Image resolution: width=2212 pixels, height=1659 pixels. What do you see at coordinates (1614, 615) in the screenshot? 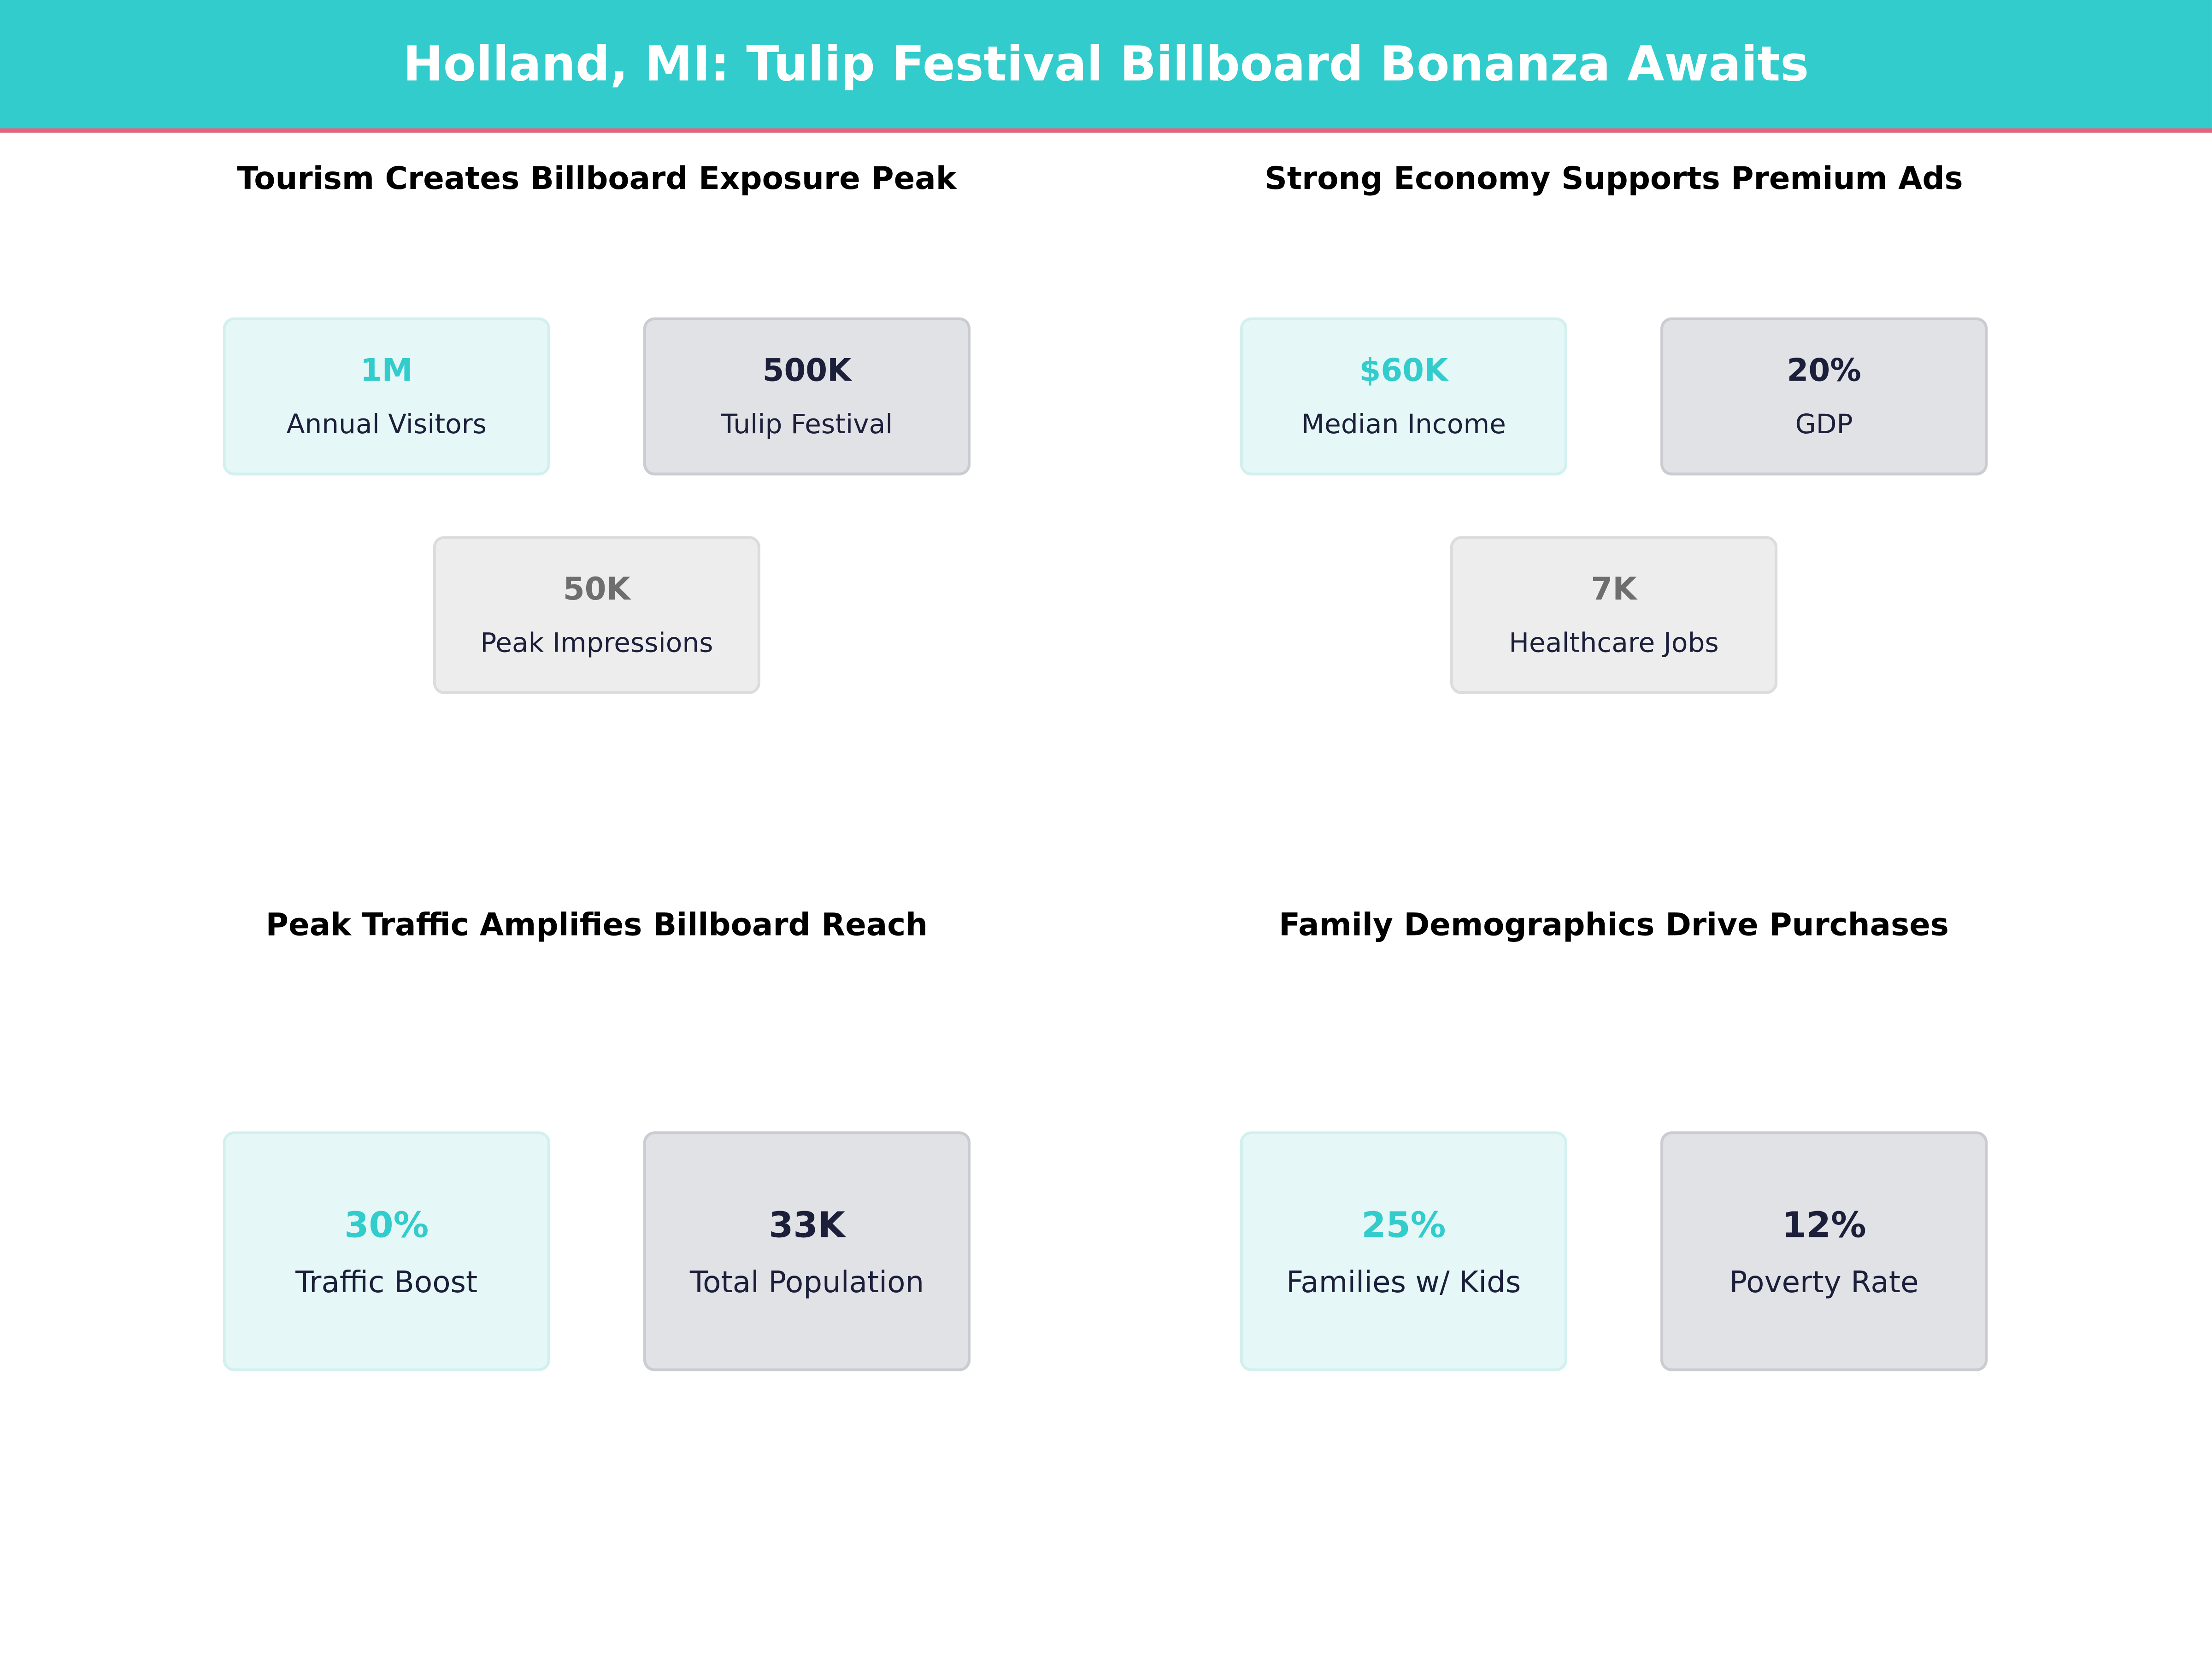
I see `stat-card-healthcare-jobs: 7K Healthcare Jobs` at bounding box center [1614, 615].